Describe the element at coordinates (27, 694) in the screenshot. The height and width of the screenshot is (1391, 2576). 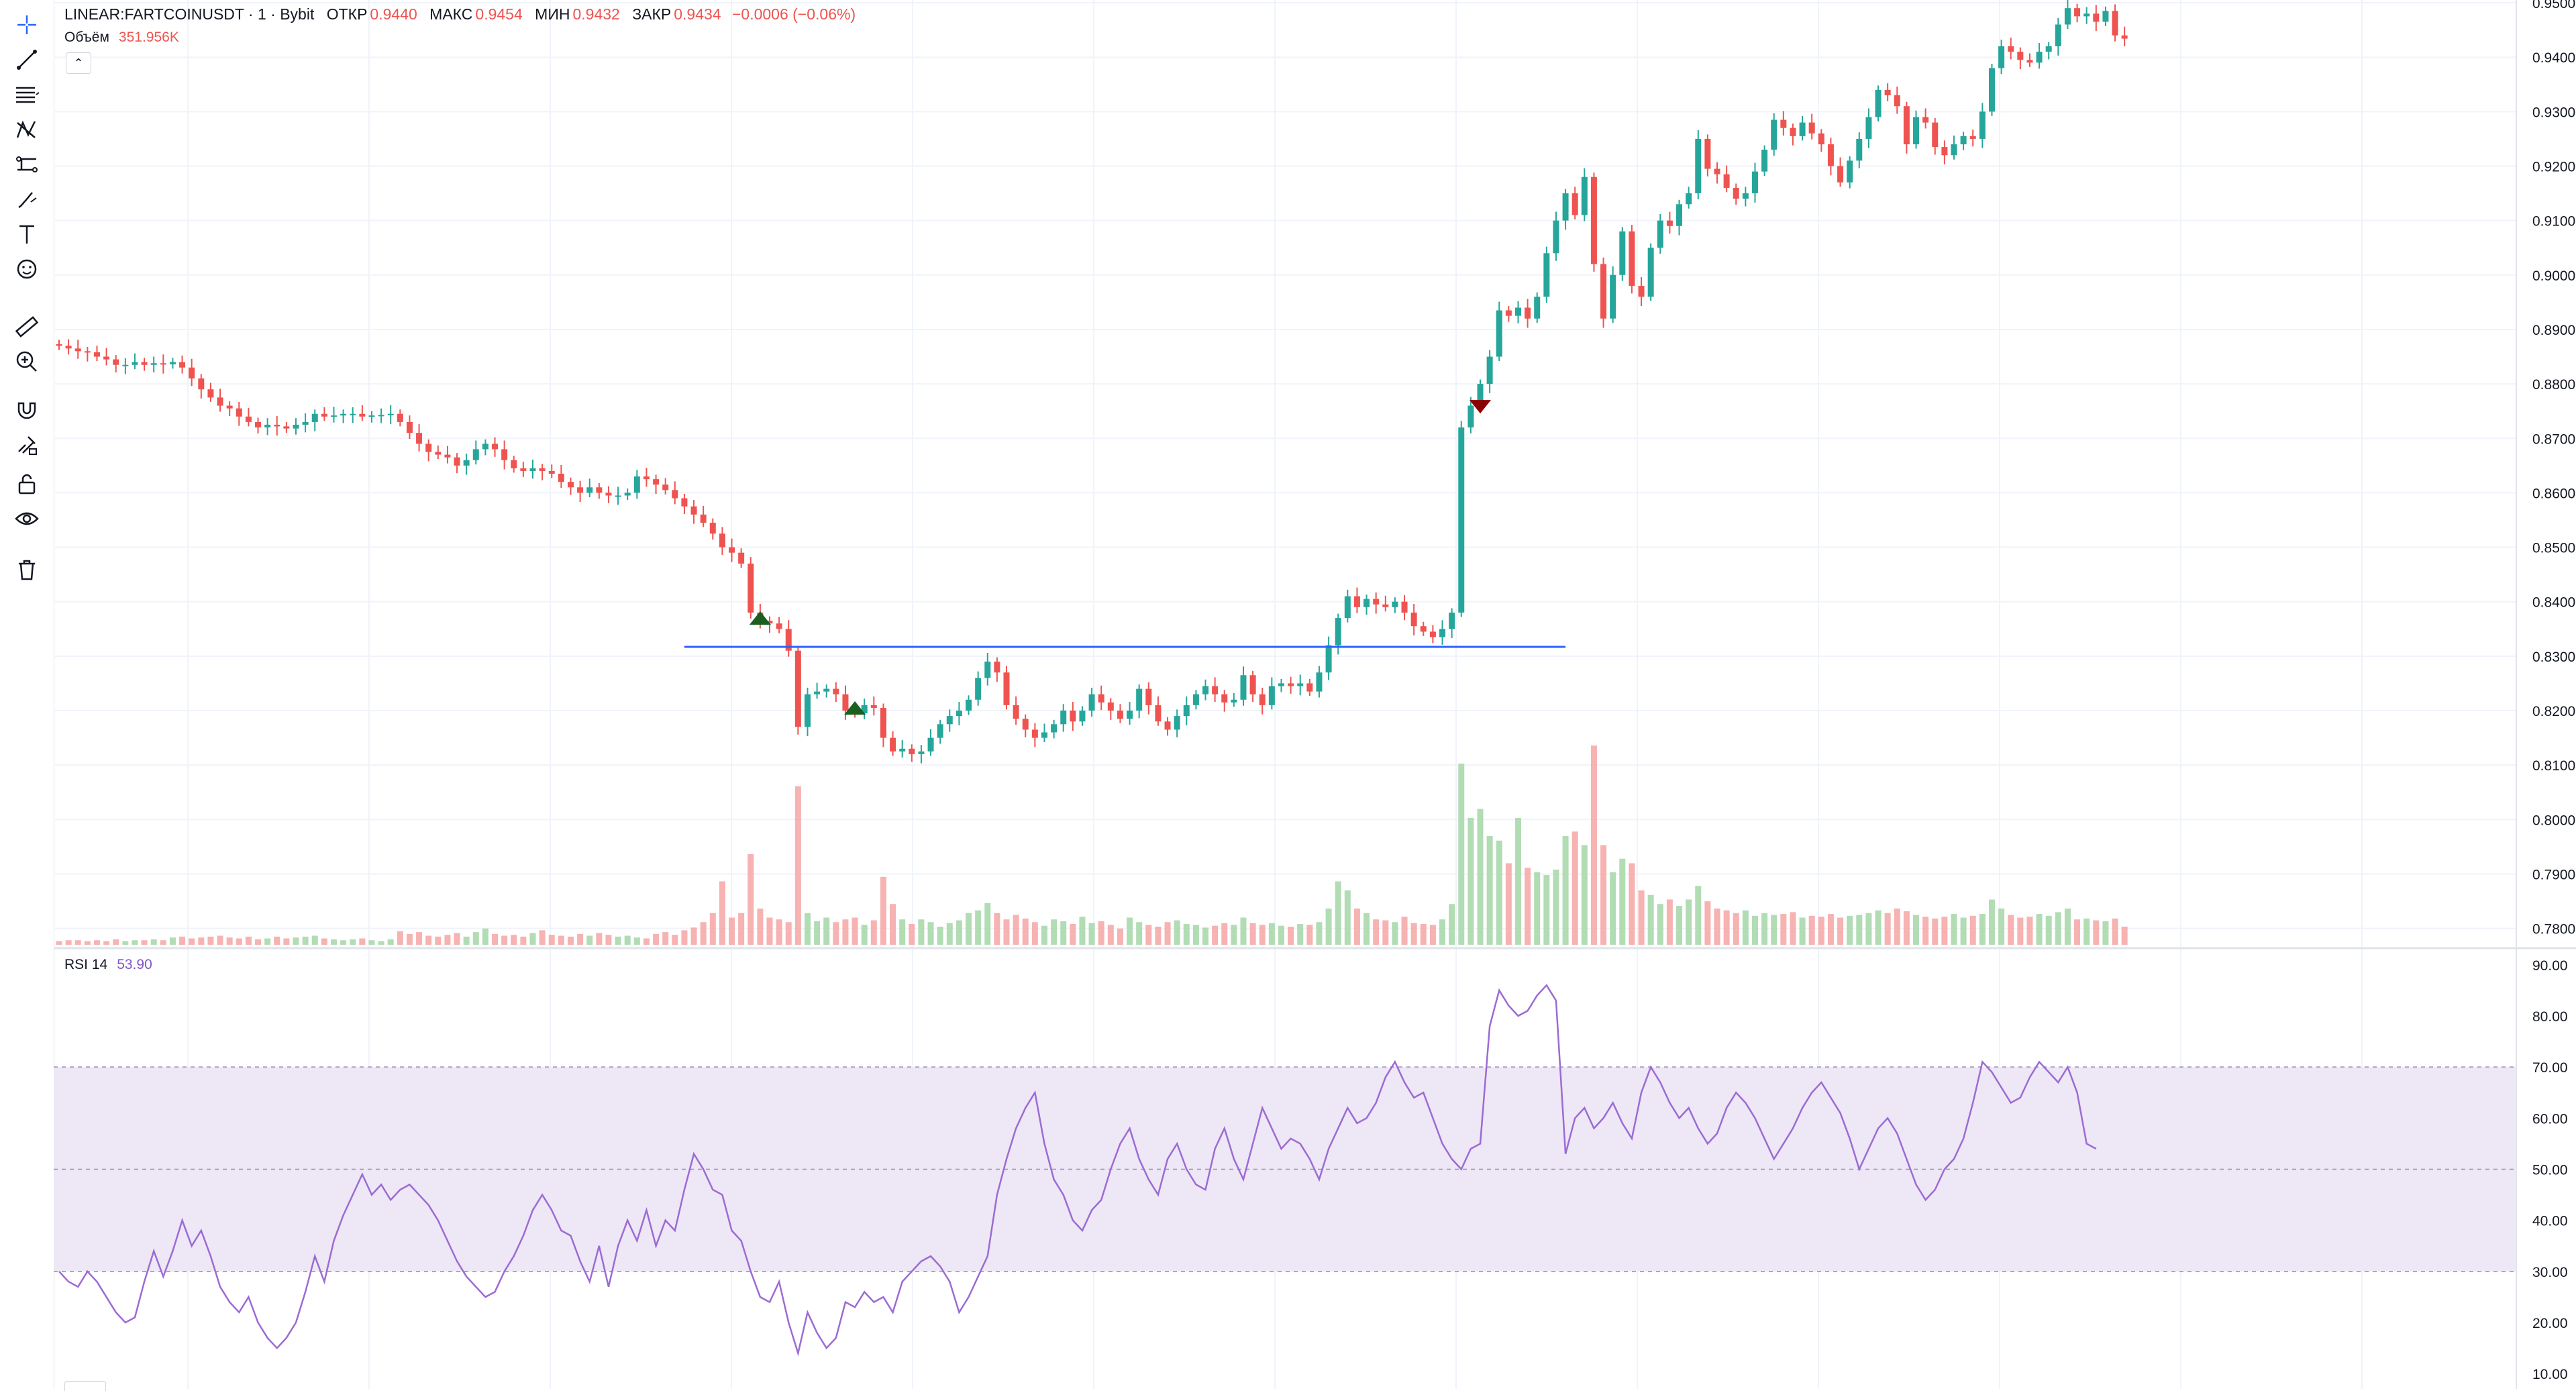
I see `drawing-toolbar` at that location.